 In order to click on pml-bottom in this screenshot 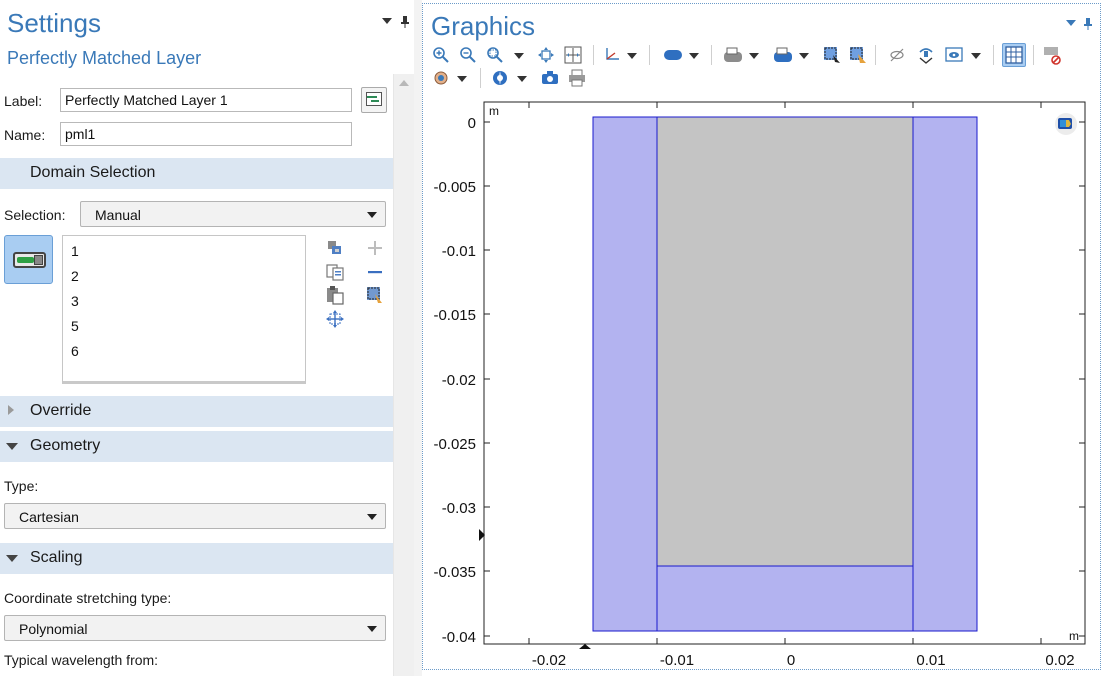, I will do `click(785, 598)`.